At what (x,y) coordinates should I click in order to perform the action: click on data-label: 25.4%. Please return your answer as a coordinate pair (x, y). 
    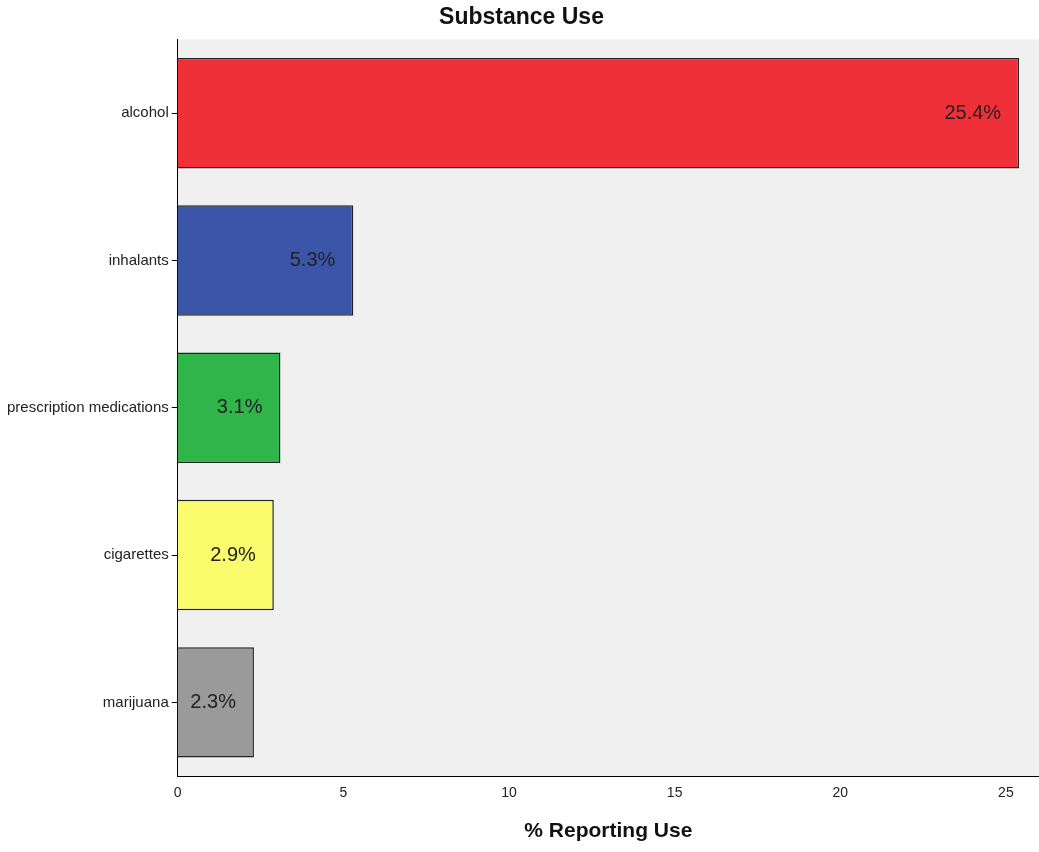
    Looking at the image, I should click on (973, 111).